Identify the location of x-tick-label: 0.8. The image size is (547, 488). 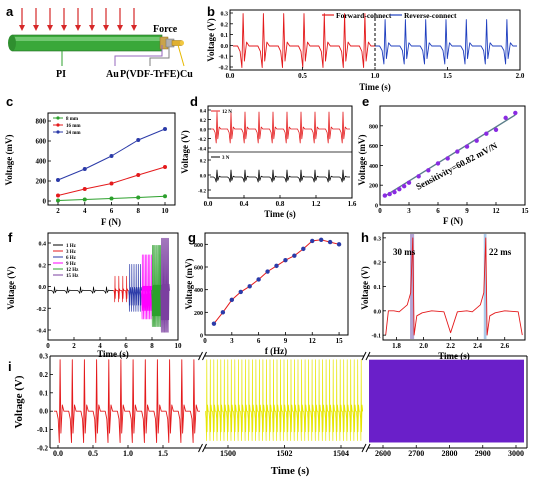
(280, 204).